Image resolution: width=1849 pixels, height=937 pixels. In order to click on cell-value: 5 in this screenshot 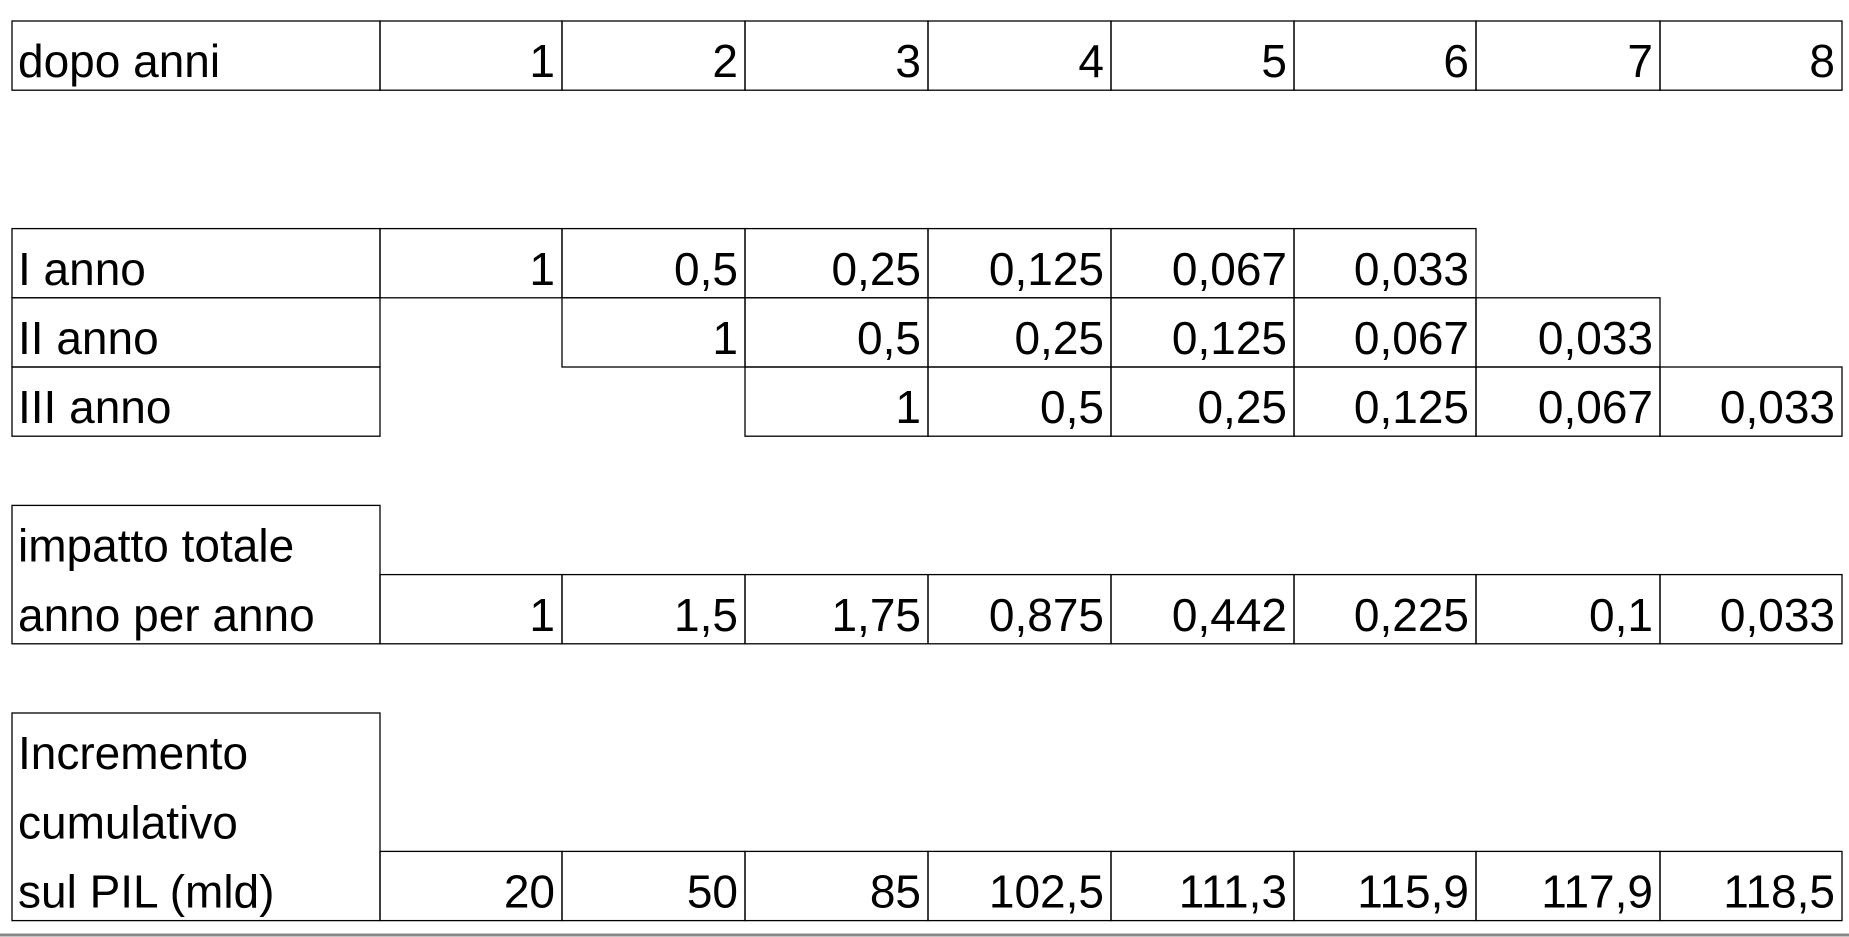, I will do `click(1274, 61)`.